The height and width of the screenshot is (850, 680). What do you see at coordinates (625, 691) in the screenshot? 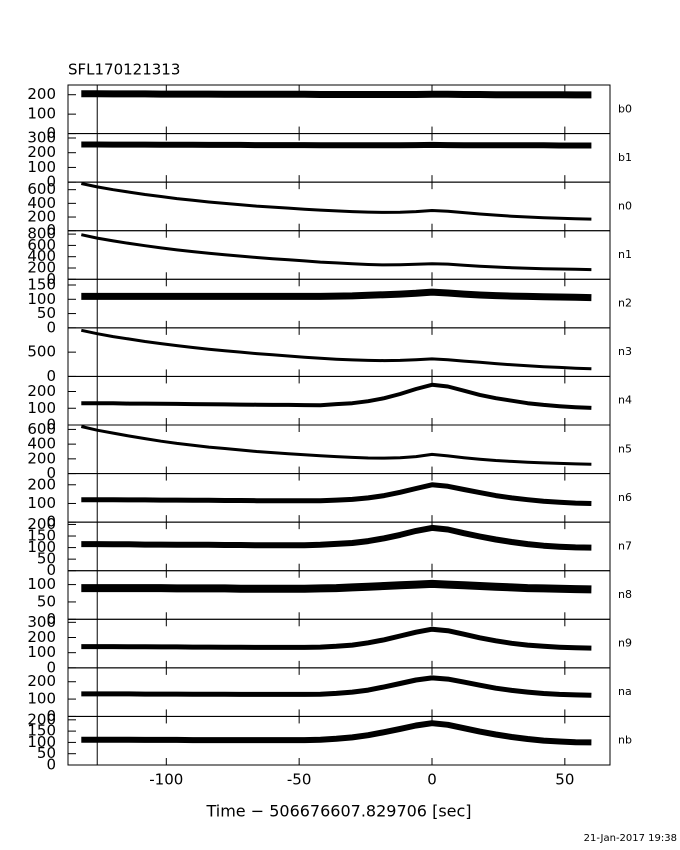
I see `detector-label: na` at bounding box center [625, 691].